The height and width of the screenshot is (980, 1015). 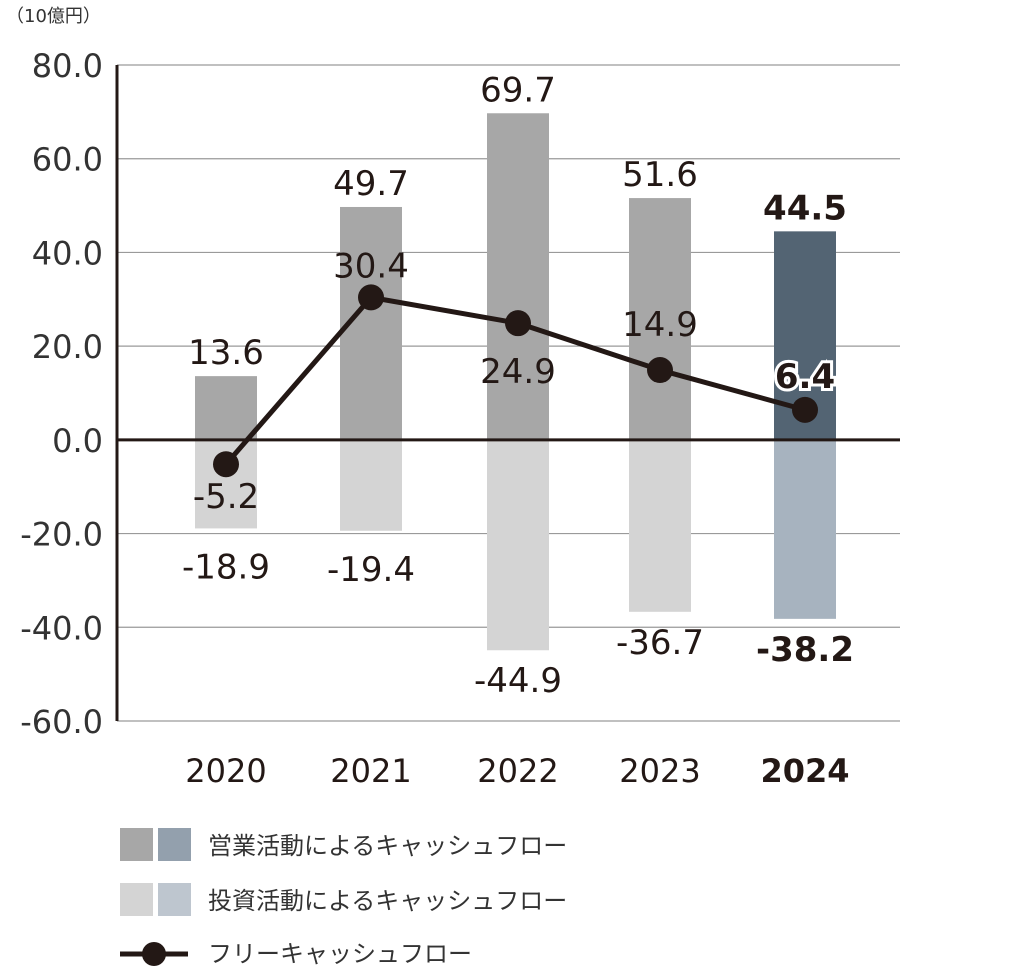 What do you see at coordinates (805, 409) in the screenshot?
I see `fcf-point-2024` at bounding box center [805, 409].